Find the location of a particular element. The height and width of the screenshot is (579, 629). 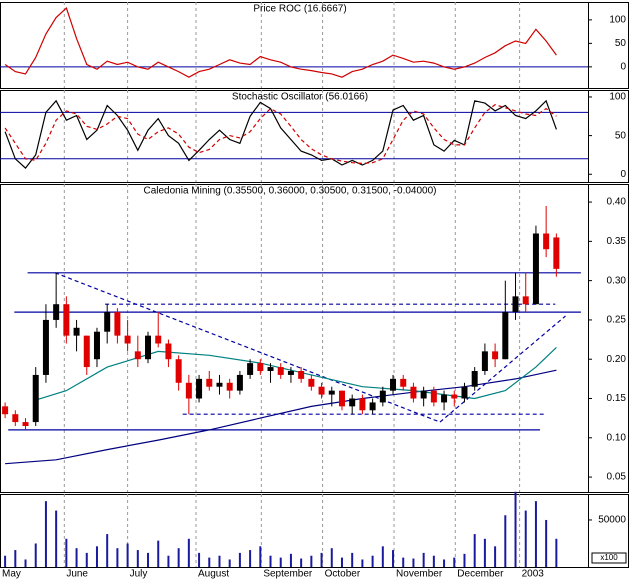

x-tick-label: September is located at coordinates (288, 574).